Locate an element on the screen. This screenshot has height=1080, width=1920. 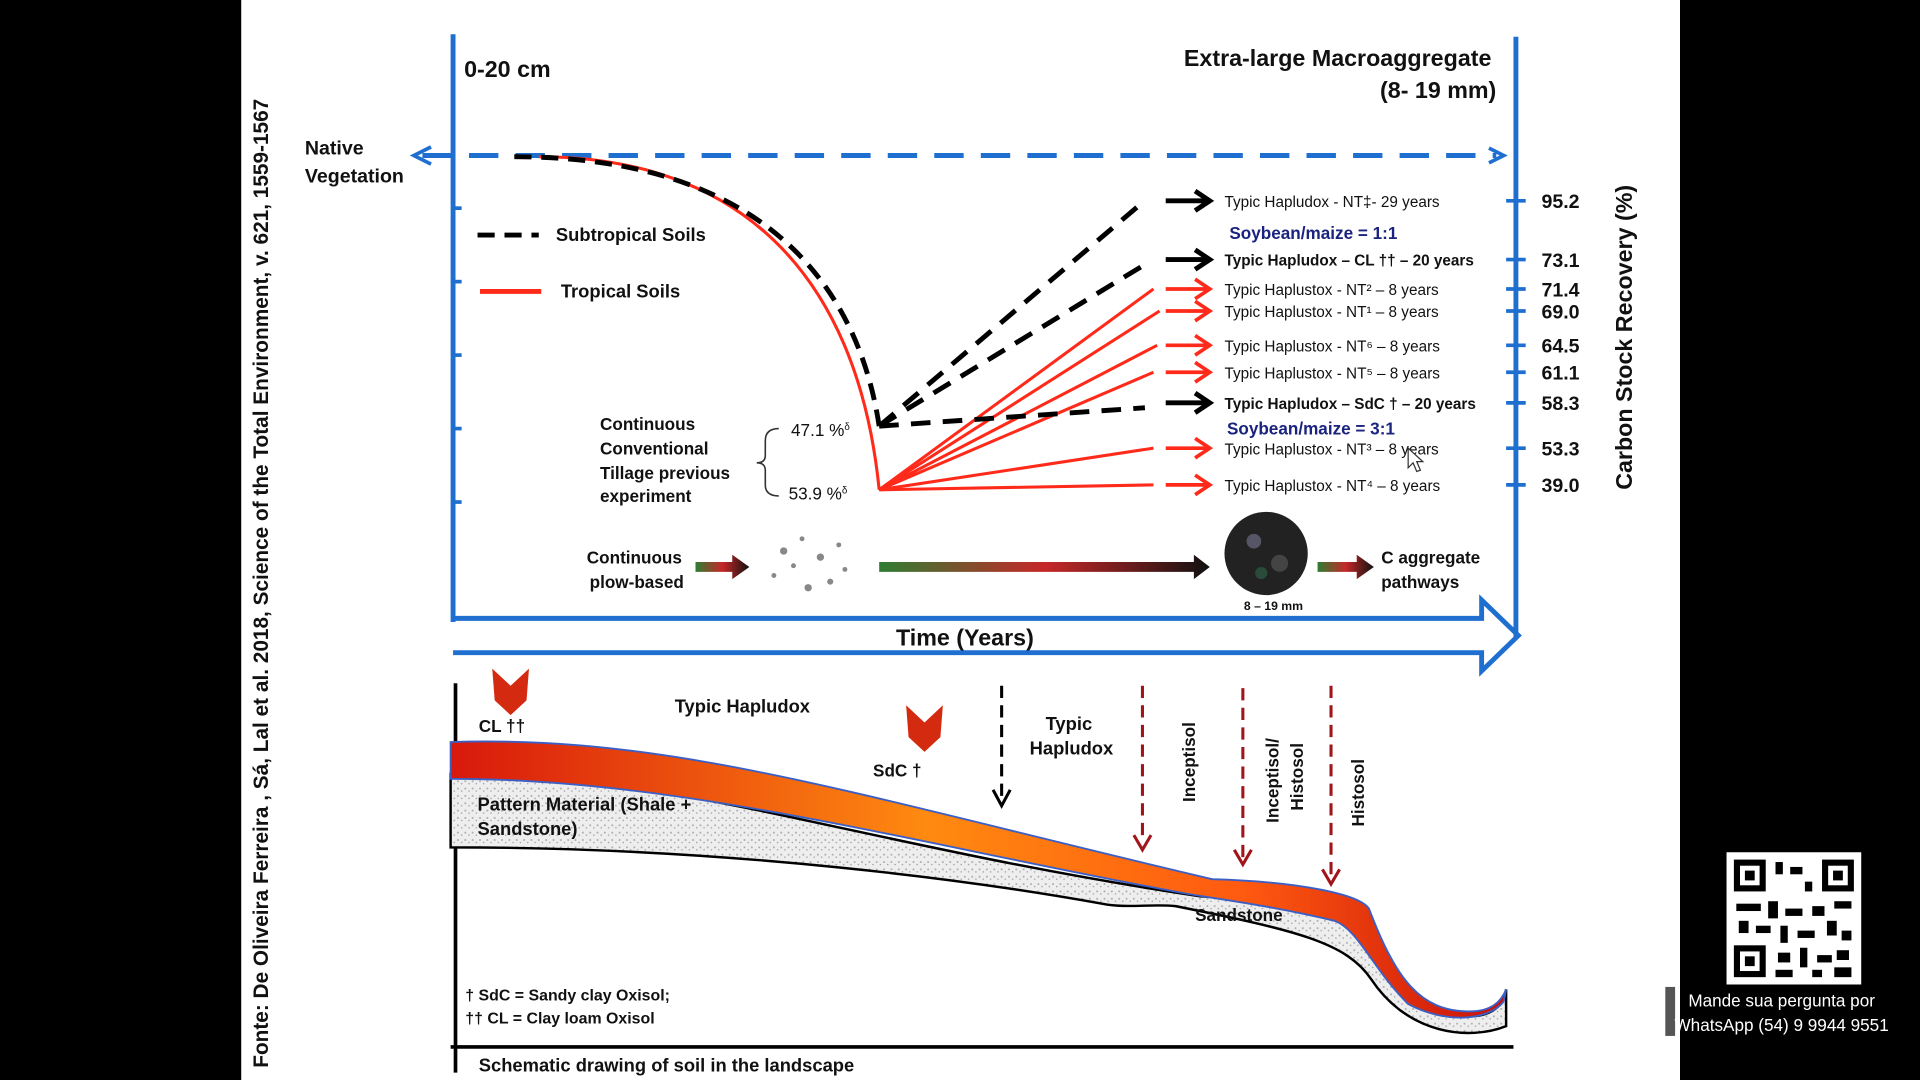
hapludox-mid-label: Typic Hapludox is located at coordinates (1072, 735).